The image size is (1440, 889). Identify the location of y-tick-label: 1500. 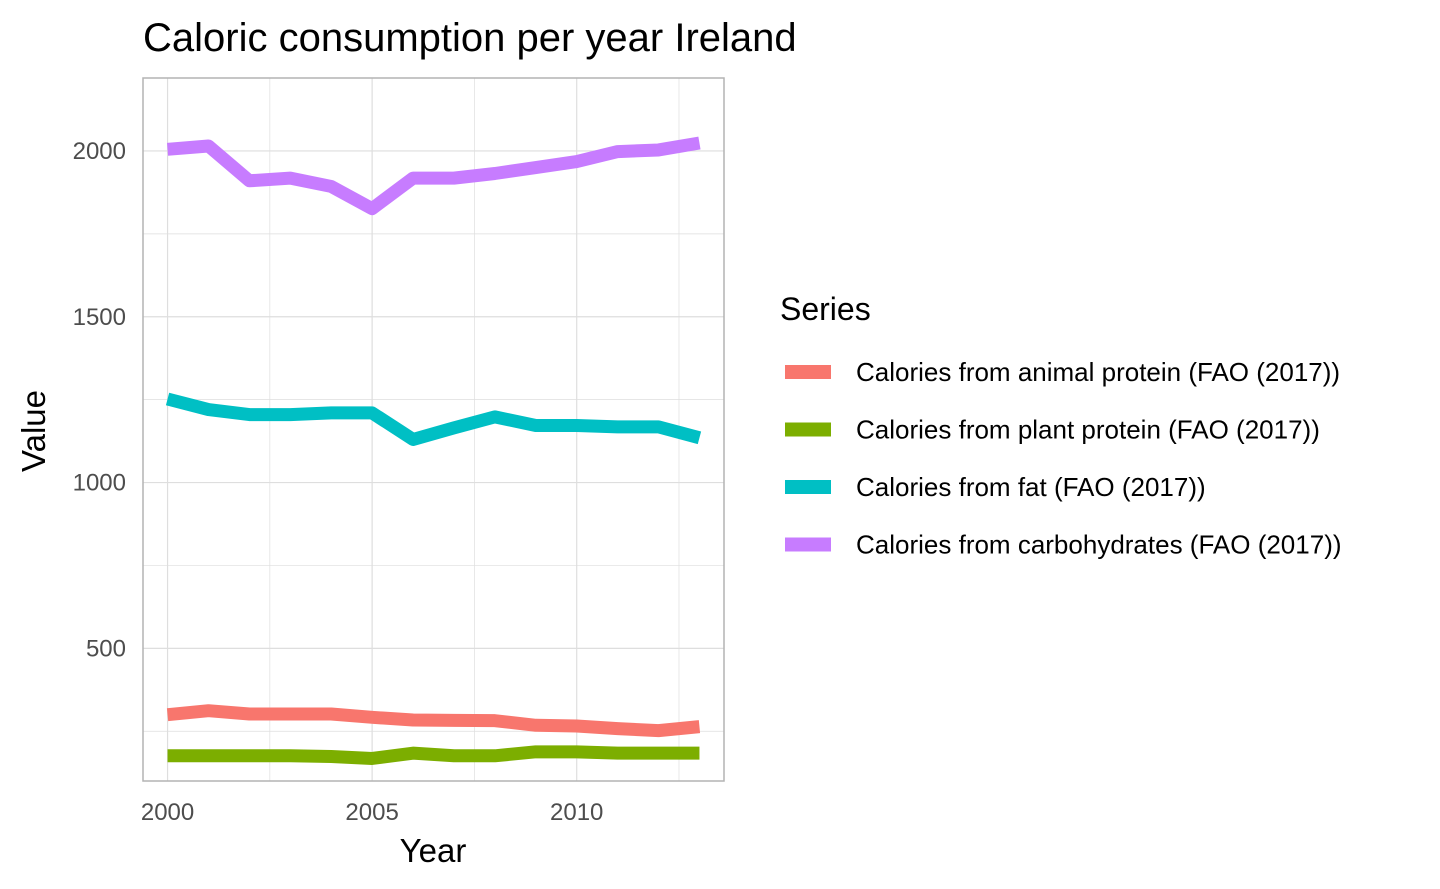
(99, 317).